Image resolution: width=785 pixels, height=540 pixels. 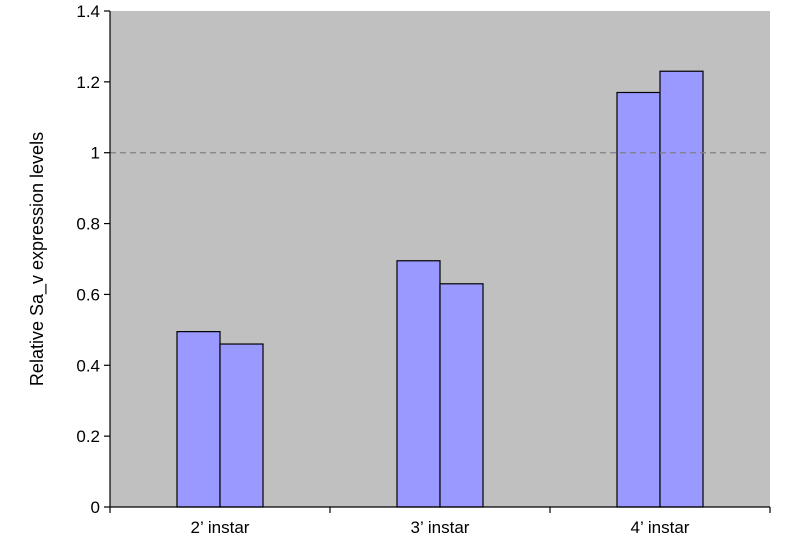 I want to click on y-tick-label: 0.8, so click(x=88, y=224).